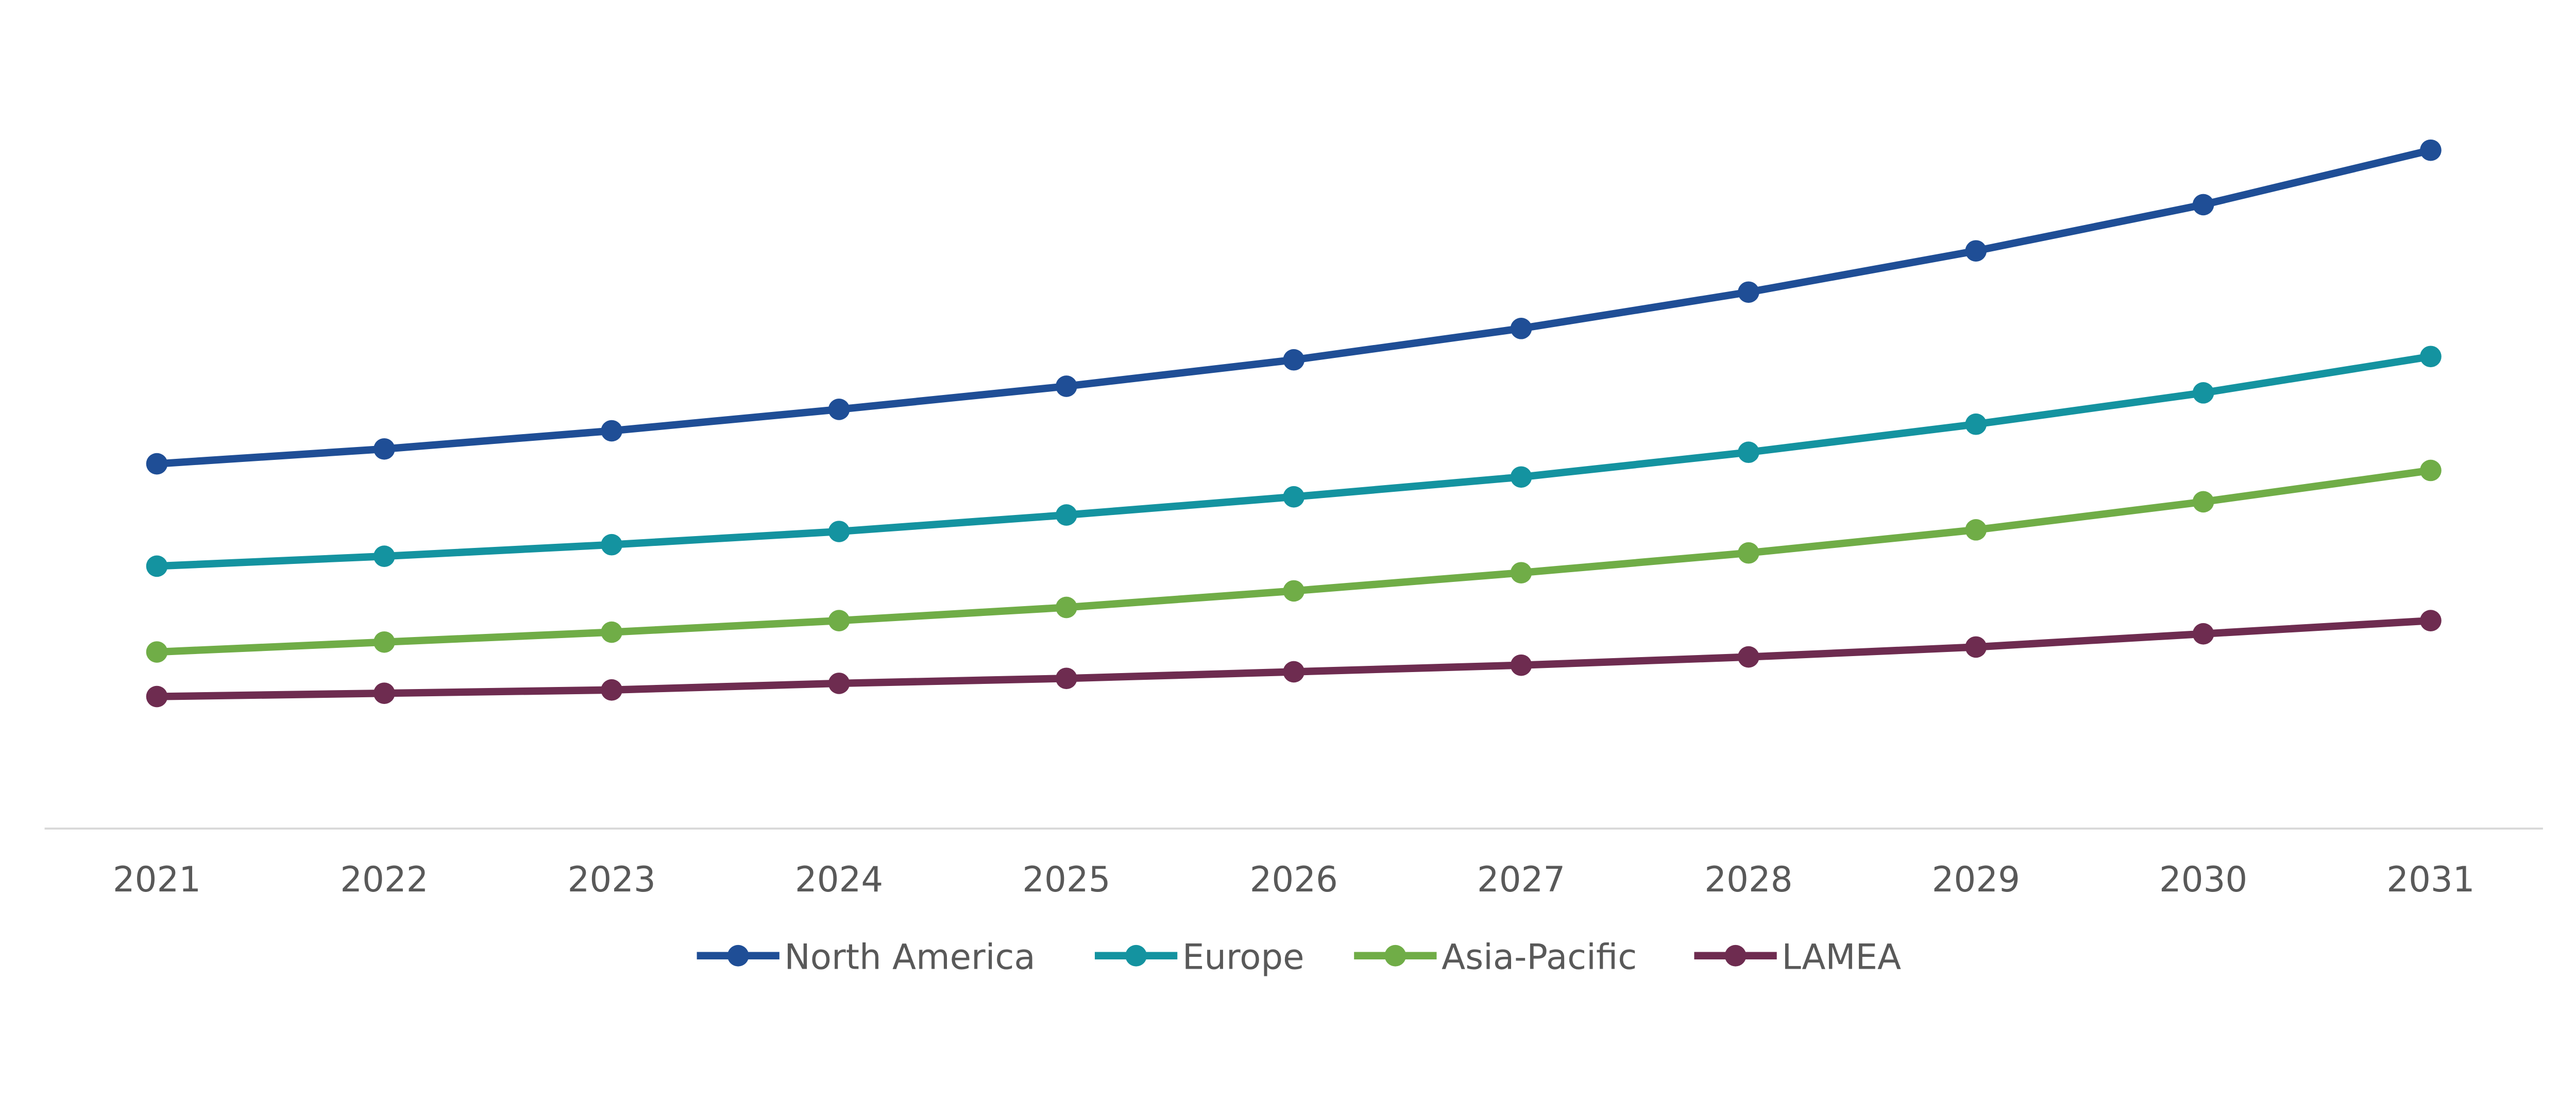 The width and height of the screenshot is (2576, 1100). Describe the element at coordinates (2203, 880) in the screenshot. I see `x-tick-label: 2030` at that location.